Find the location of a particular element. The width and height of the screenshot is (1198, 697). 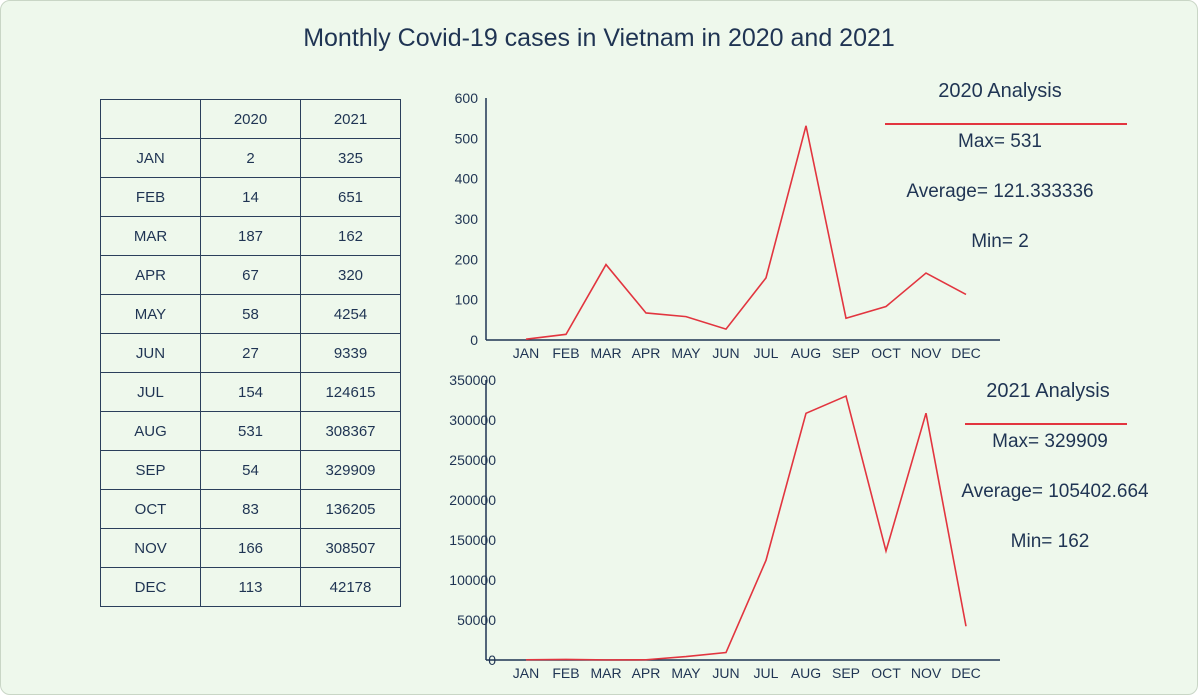

table-value-cell: 54 is located at coordinates (250, 470).